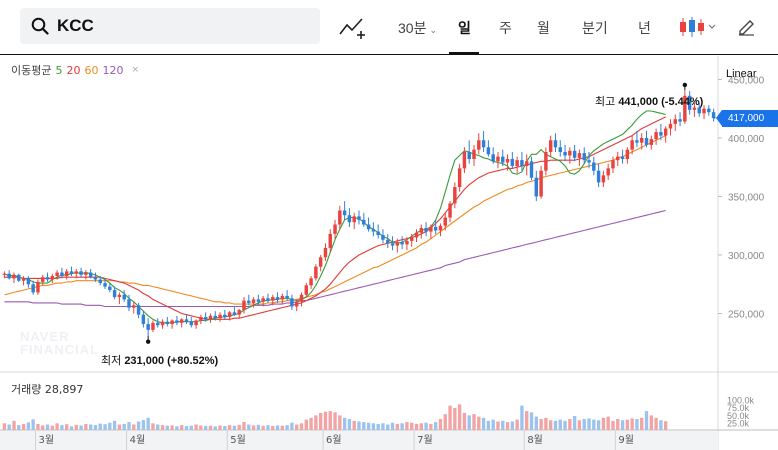 This screenshot has width=778, height=450. What do you see at coordinates (741, 74) in the screenshot?
I see `scale-mode-label: Linear` at bounding box center [741, 74].